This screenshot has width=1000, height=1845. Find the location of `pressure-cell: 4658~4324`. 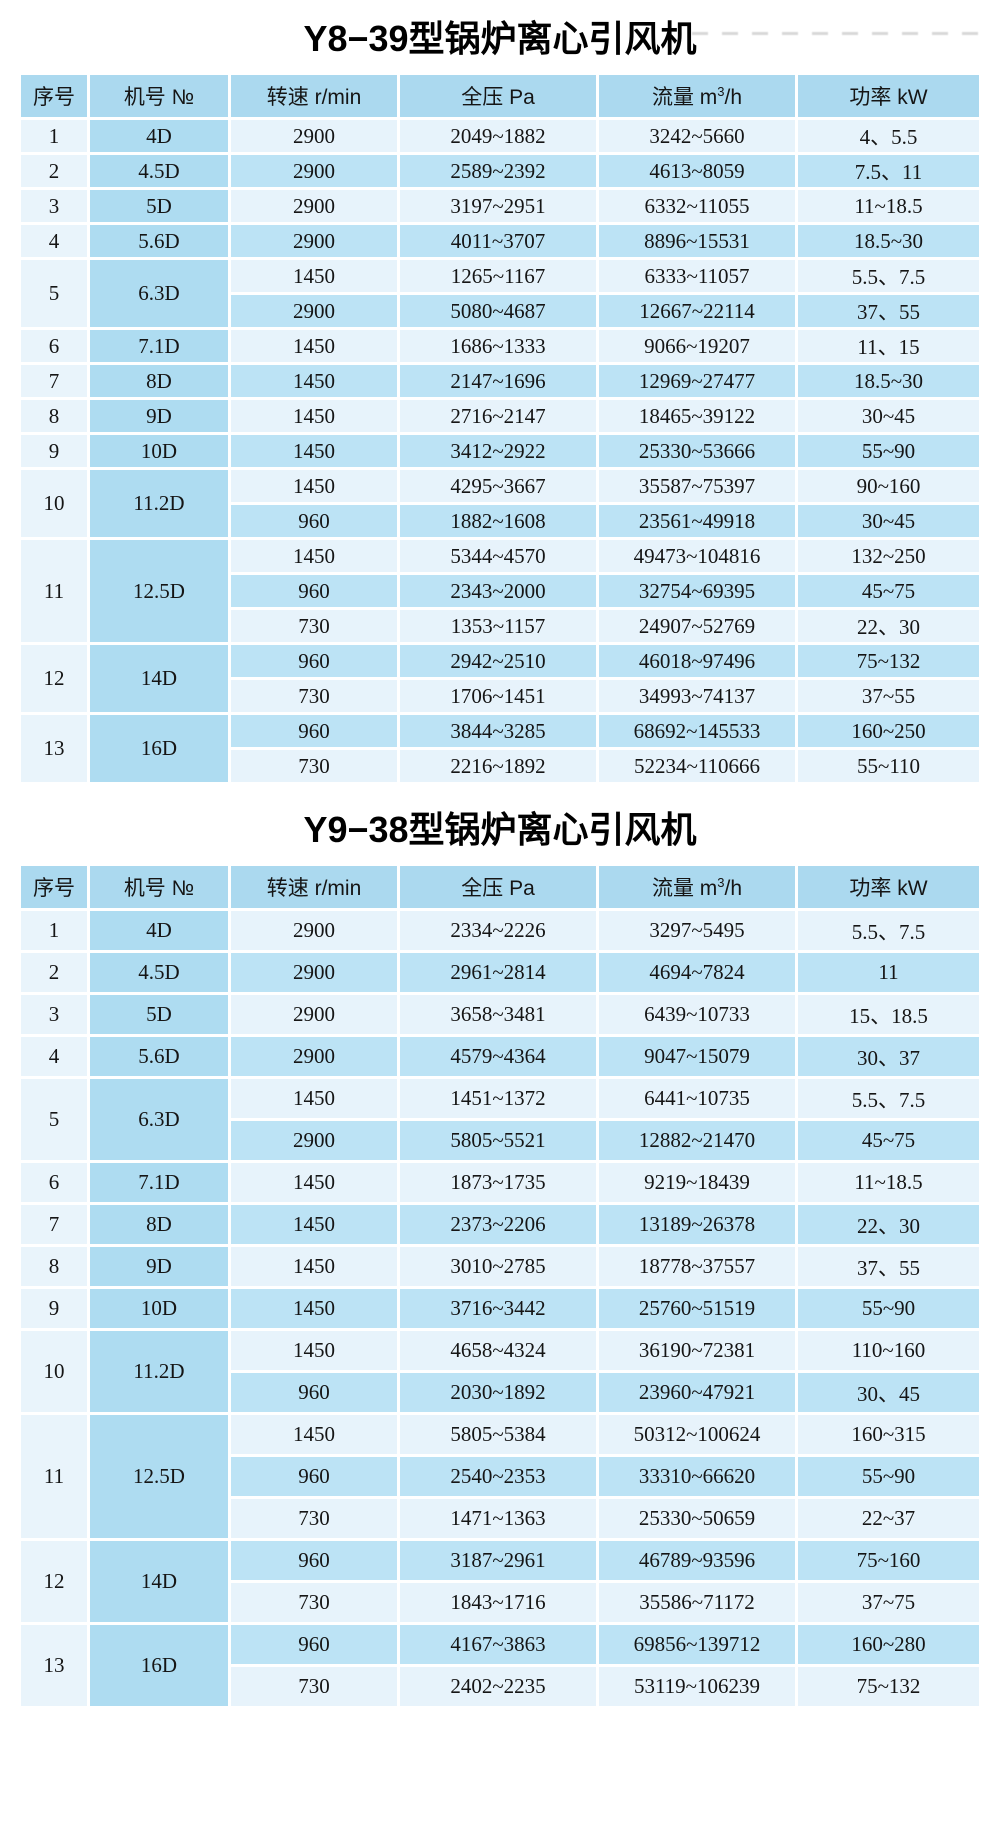

pressure-cell: 4658~4324 is located at coordinates (498, 1350).